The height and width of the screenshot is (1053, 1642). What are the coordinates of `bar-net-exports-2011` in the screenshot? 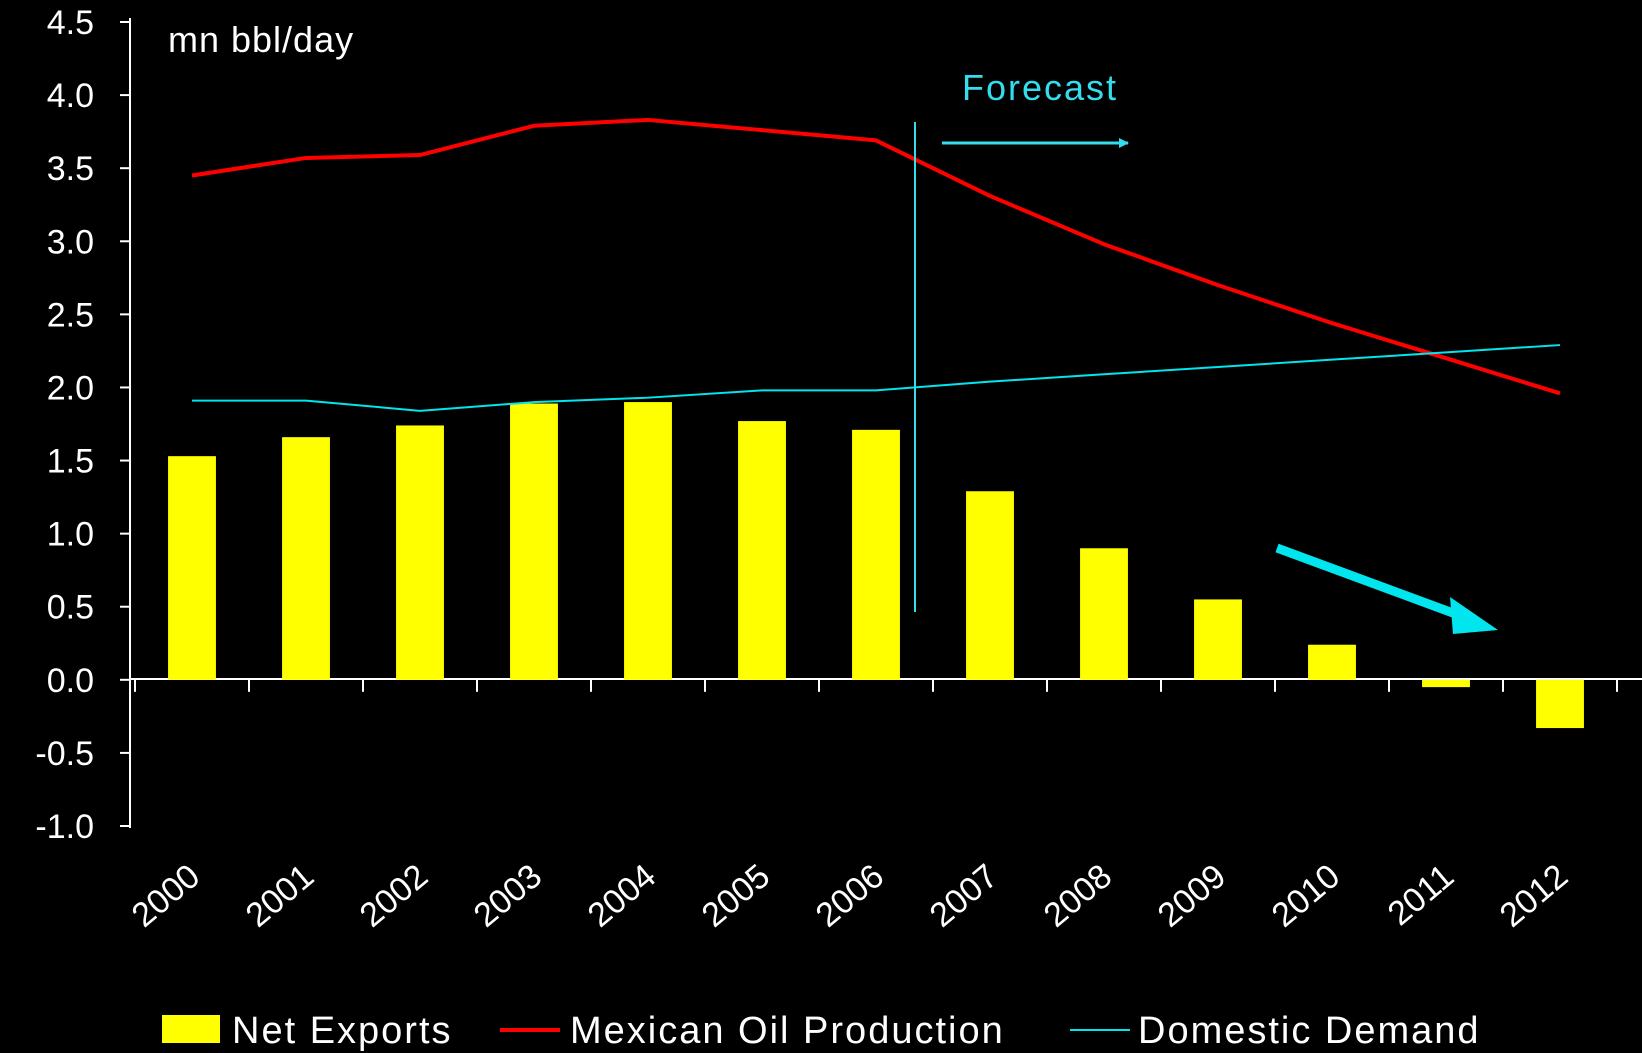 It's located at (1446, 683).